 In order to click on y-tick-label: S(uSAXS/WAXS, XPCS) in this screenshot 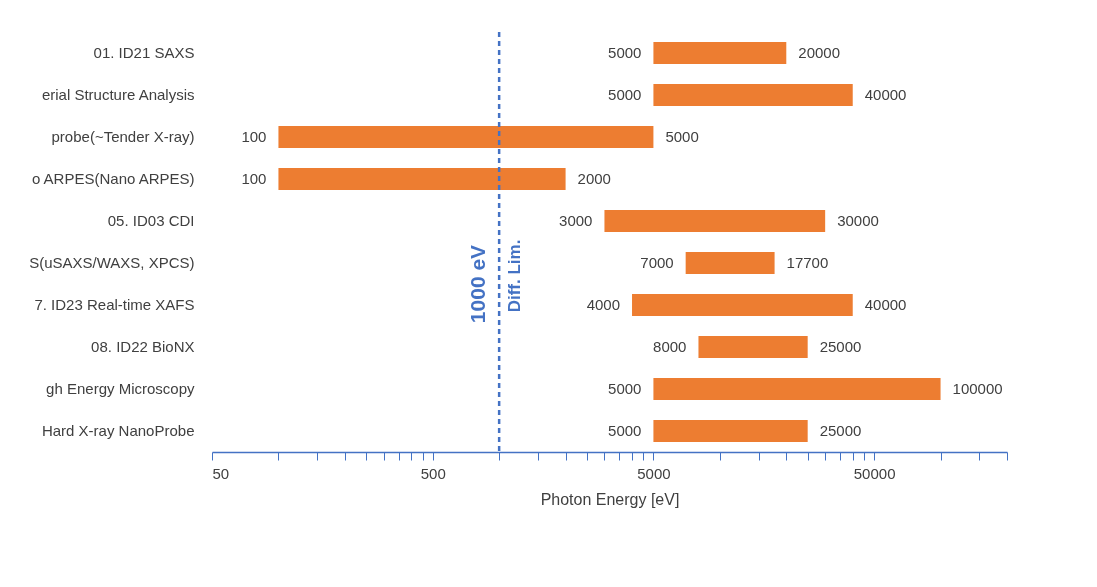, I will do `click(112, 262)`.